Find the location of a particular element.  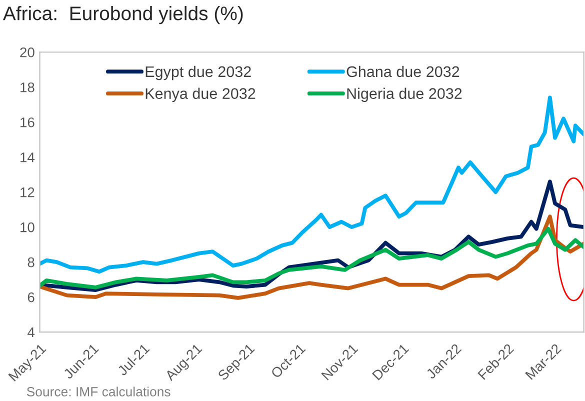

y-tick-label: 18 is located at coordinates (27, 87).